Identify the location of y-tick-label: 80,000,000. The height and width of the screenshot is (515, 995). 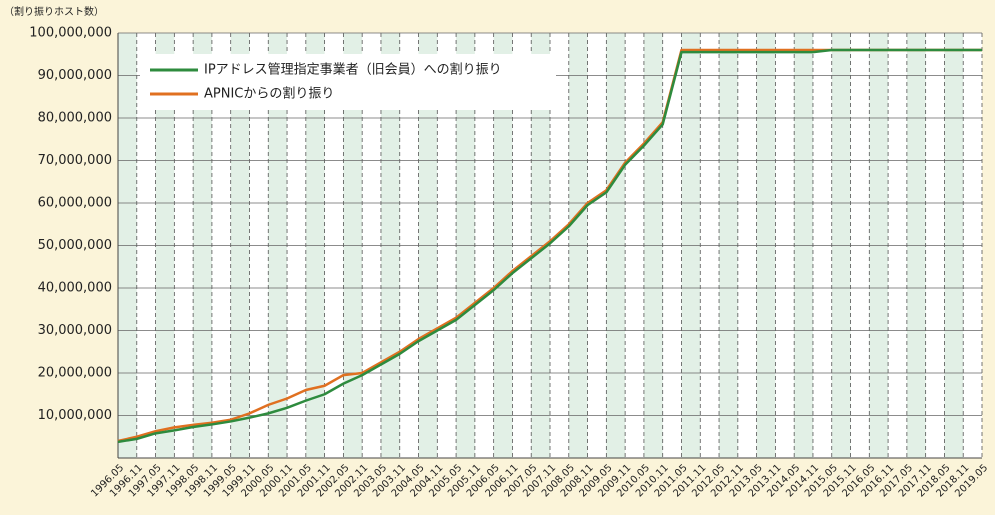
(75, 118).